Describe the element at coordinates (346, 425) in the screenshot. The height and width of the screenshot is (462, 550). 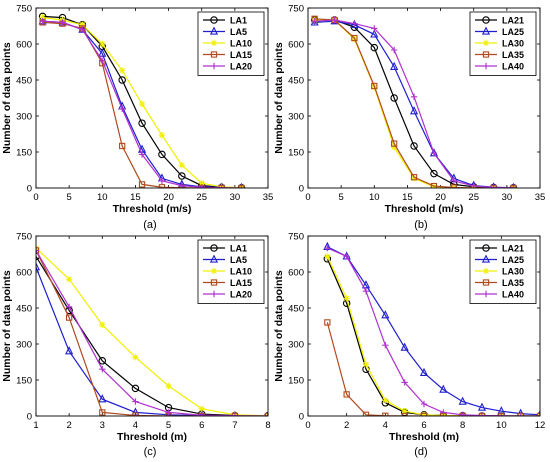
I see `x-tick-label: 2` at that location.